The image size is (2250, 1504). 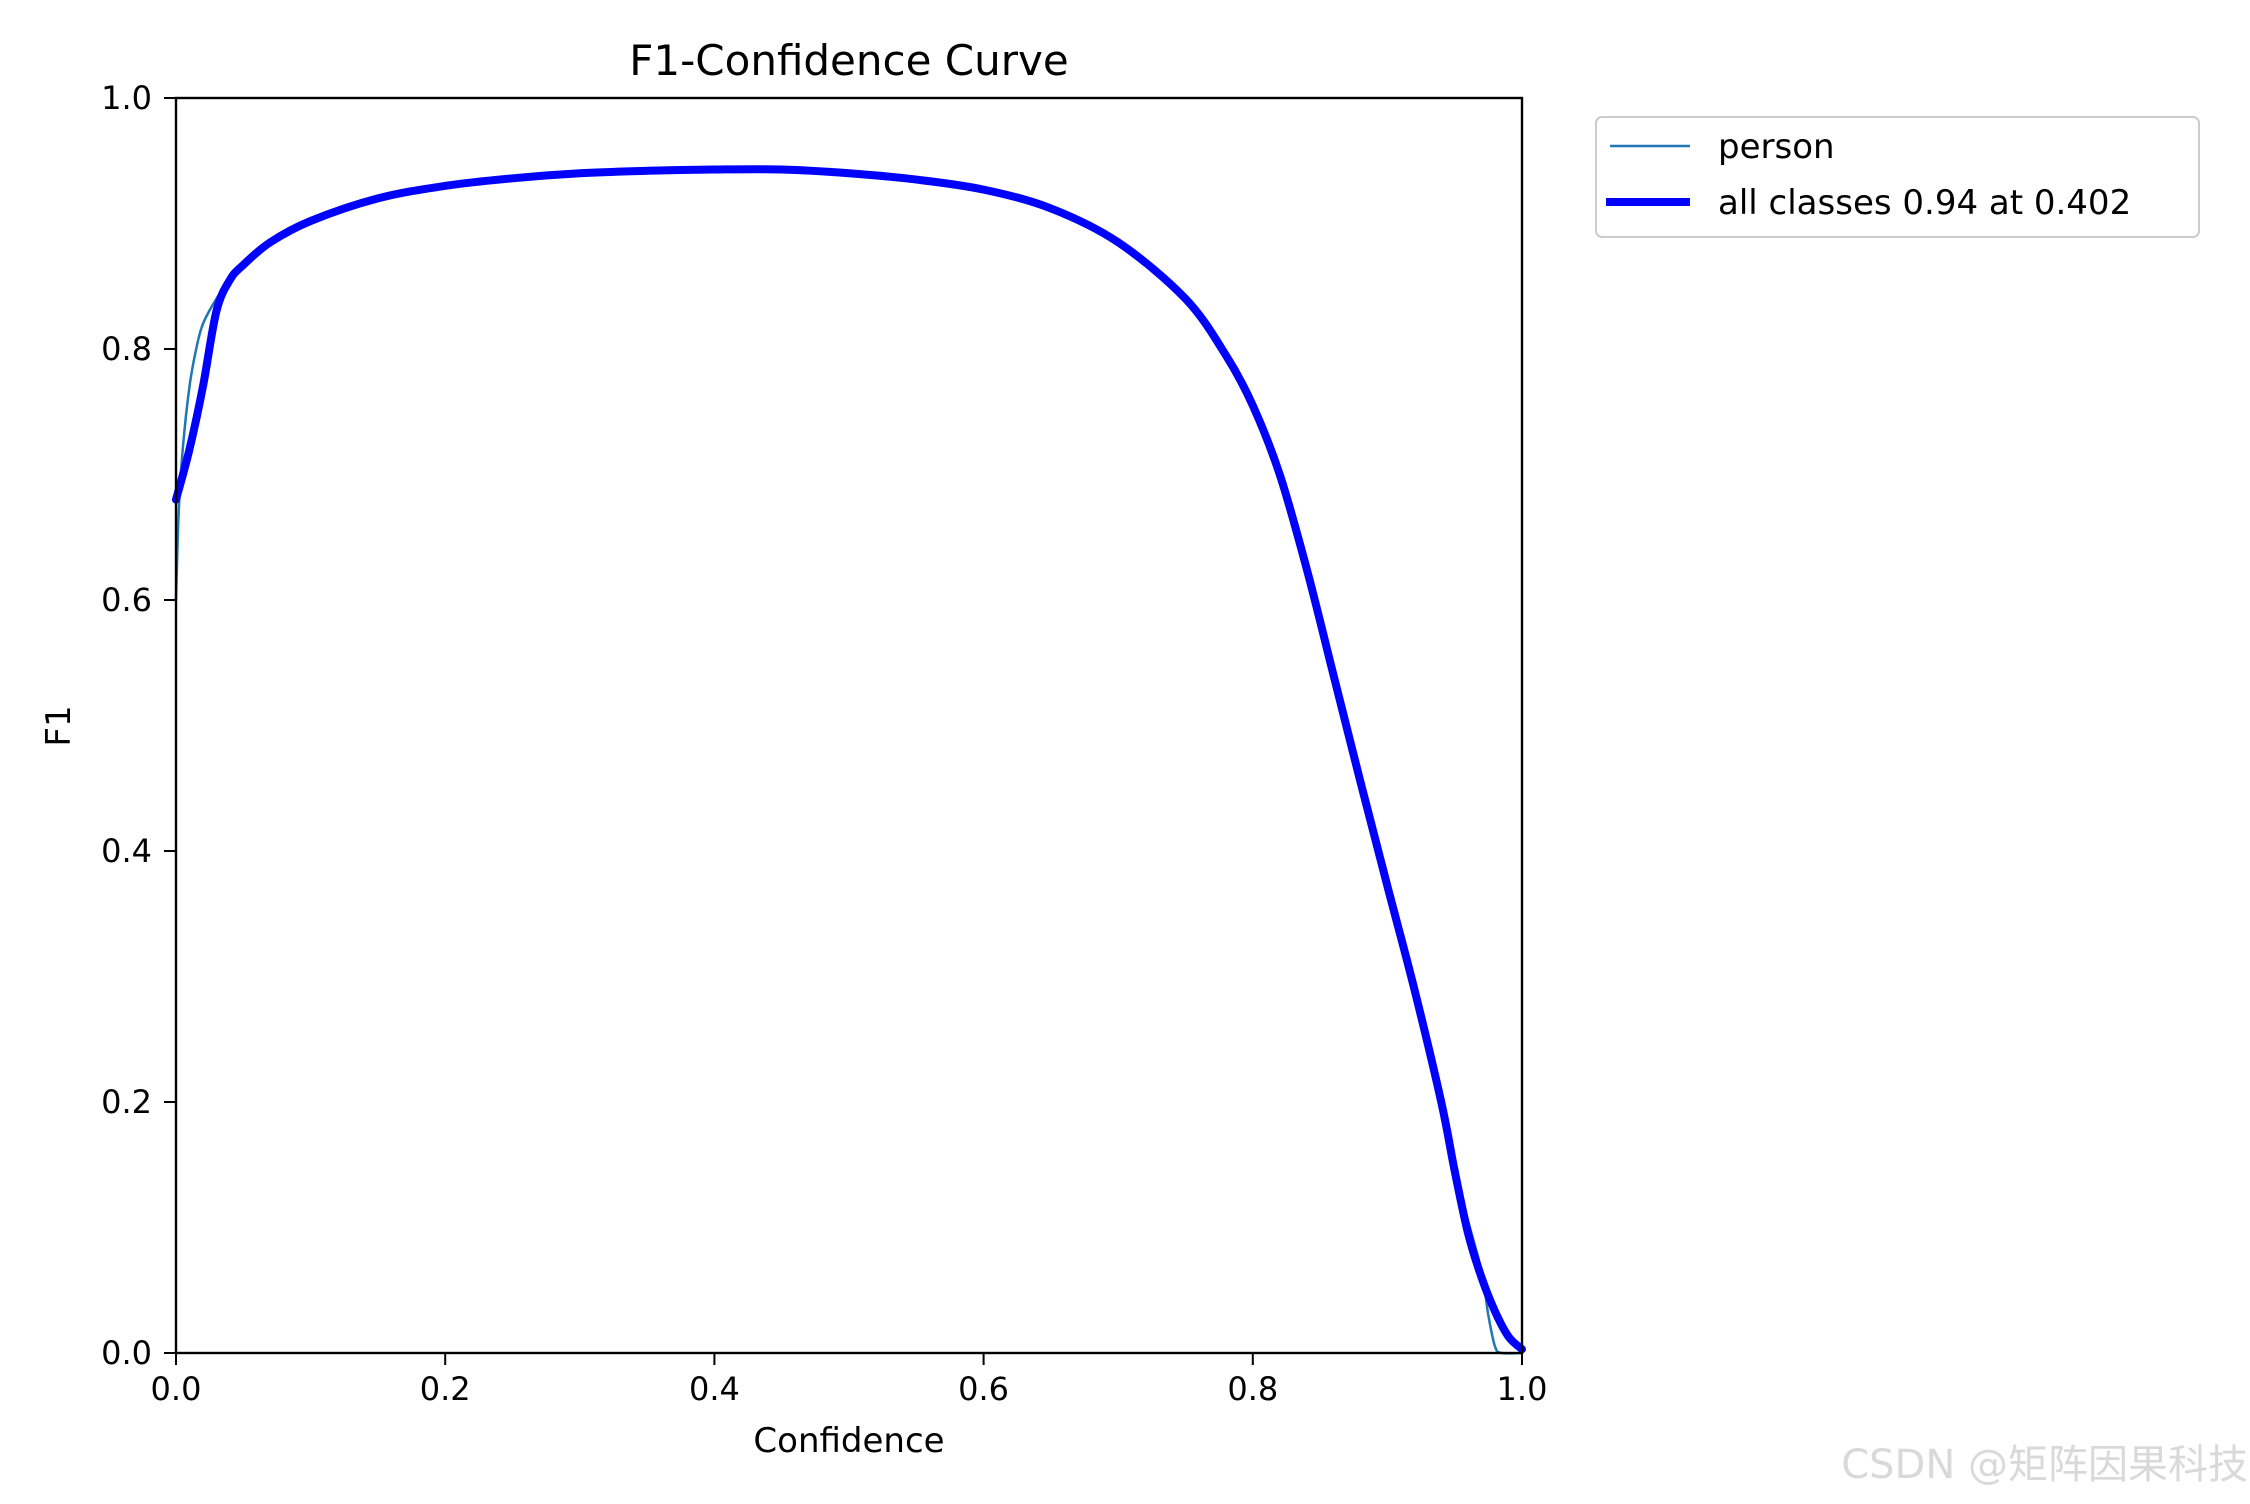 What do you see at coordinates (1924, 203) in the screenshot?
I see `legend-label-all-classes: all classes 0.94 at 0.402` at bounding box center [1924, 203].